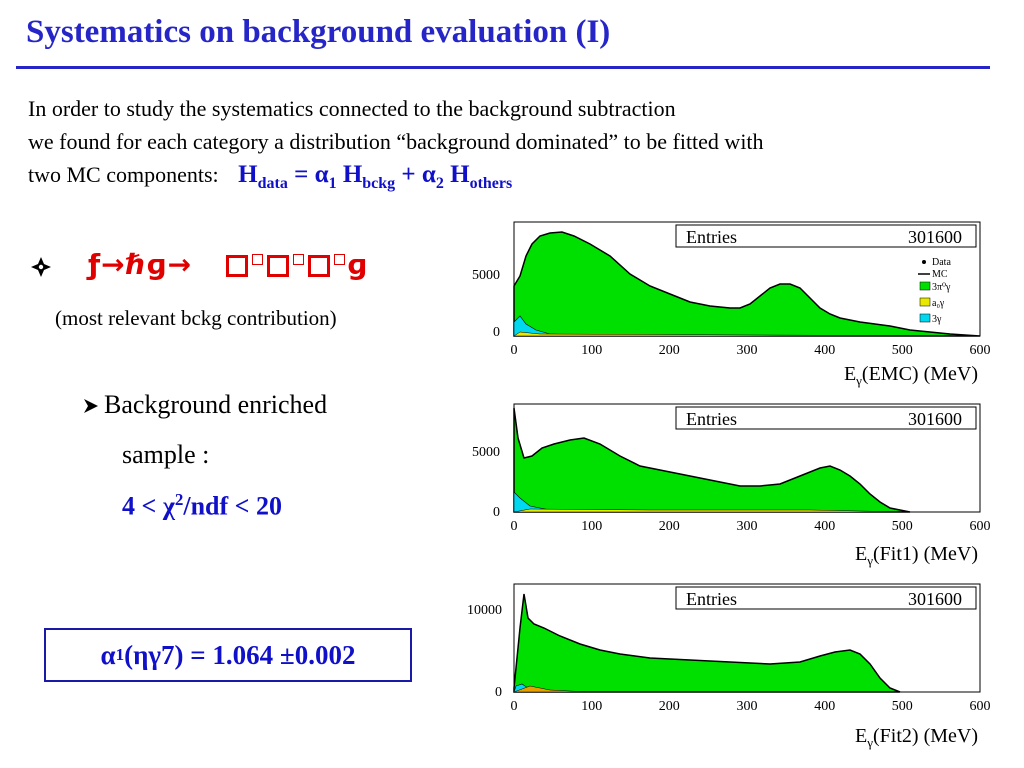 The width and height of the screenshot is (1024, 768). Describe the element at coordinates (924, 262) in the screenshot. I see `dot-icon` at that location.